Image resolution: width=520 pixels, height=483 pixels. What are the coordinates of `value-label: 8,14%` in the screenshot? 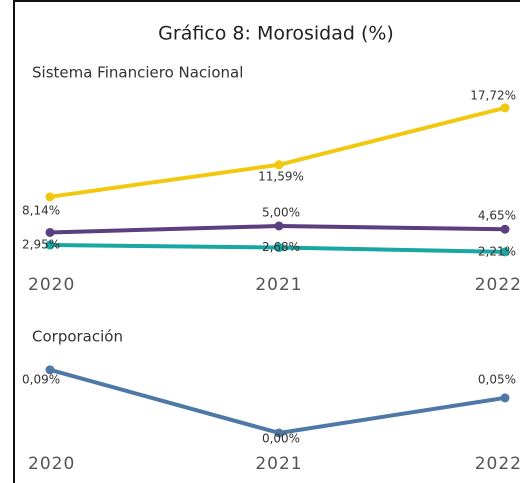 It's located at (41, 210).